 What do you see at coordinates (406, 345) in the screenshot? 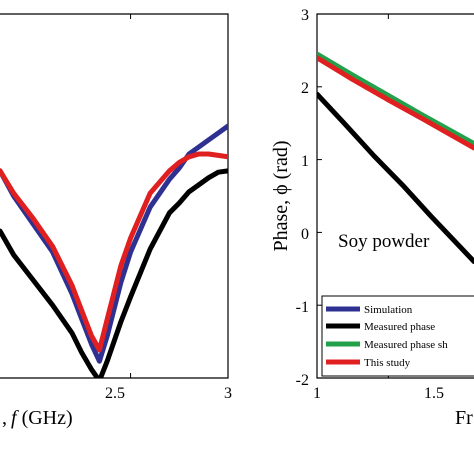
I see `legend-label-2: Measured phase sh` at bounding box center [406, 345].